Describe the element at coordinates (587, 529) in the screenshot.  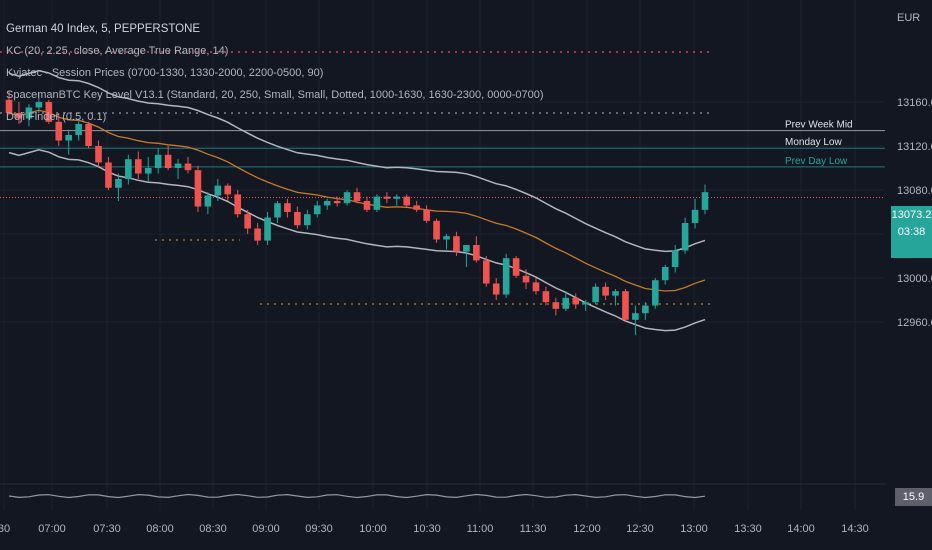
I see `time-tick-label: 12:00` at that location.